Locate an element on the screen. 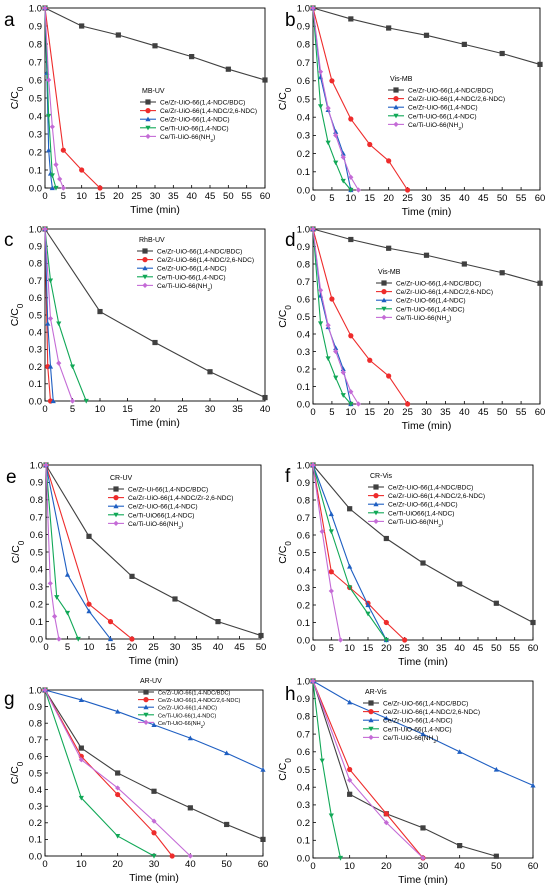 The height and width of the screenshot is (895, 550). x-tick-label: 0 is located at coordinates (44, 409).